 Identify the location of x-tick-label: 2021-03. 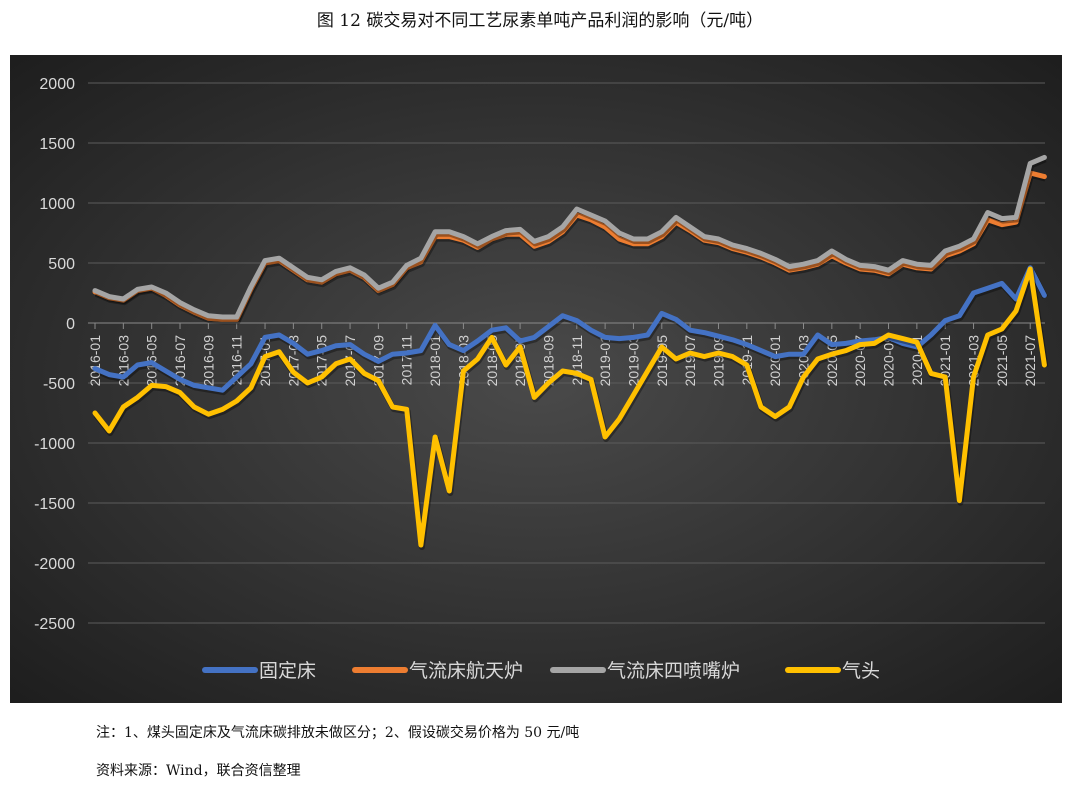
(974, 361).